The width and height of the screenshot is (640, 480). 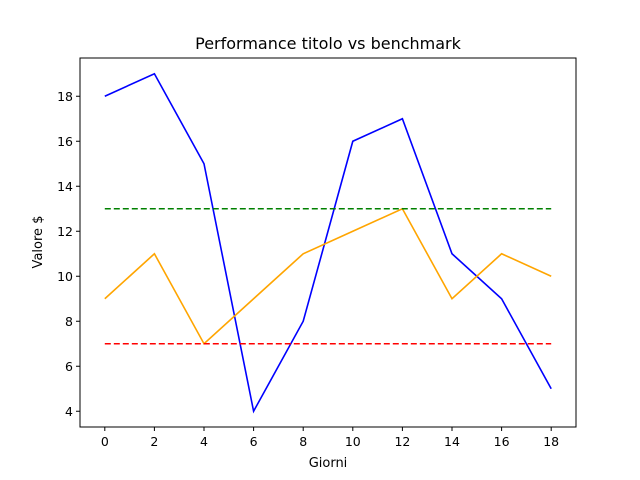 I want to click on x-tick-label: 8, so click(x=303, y=441).